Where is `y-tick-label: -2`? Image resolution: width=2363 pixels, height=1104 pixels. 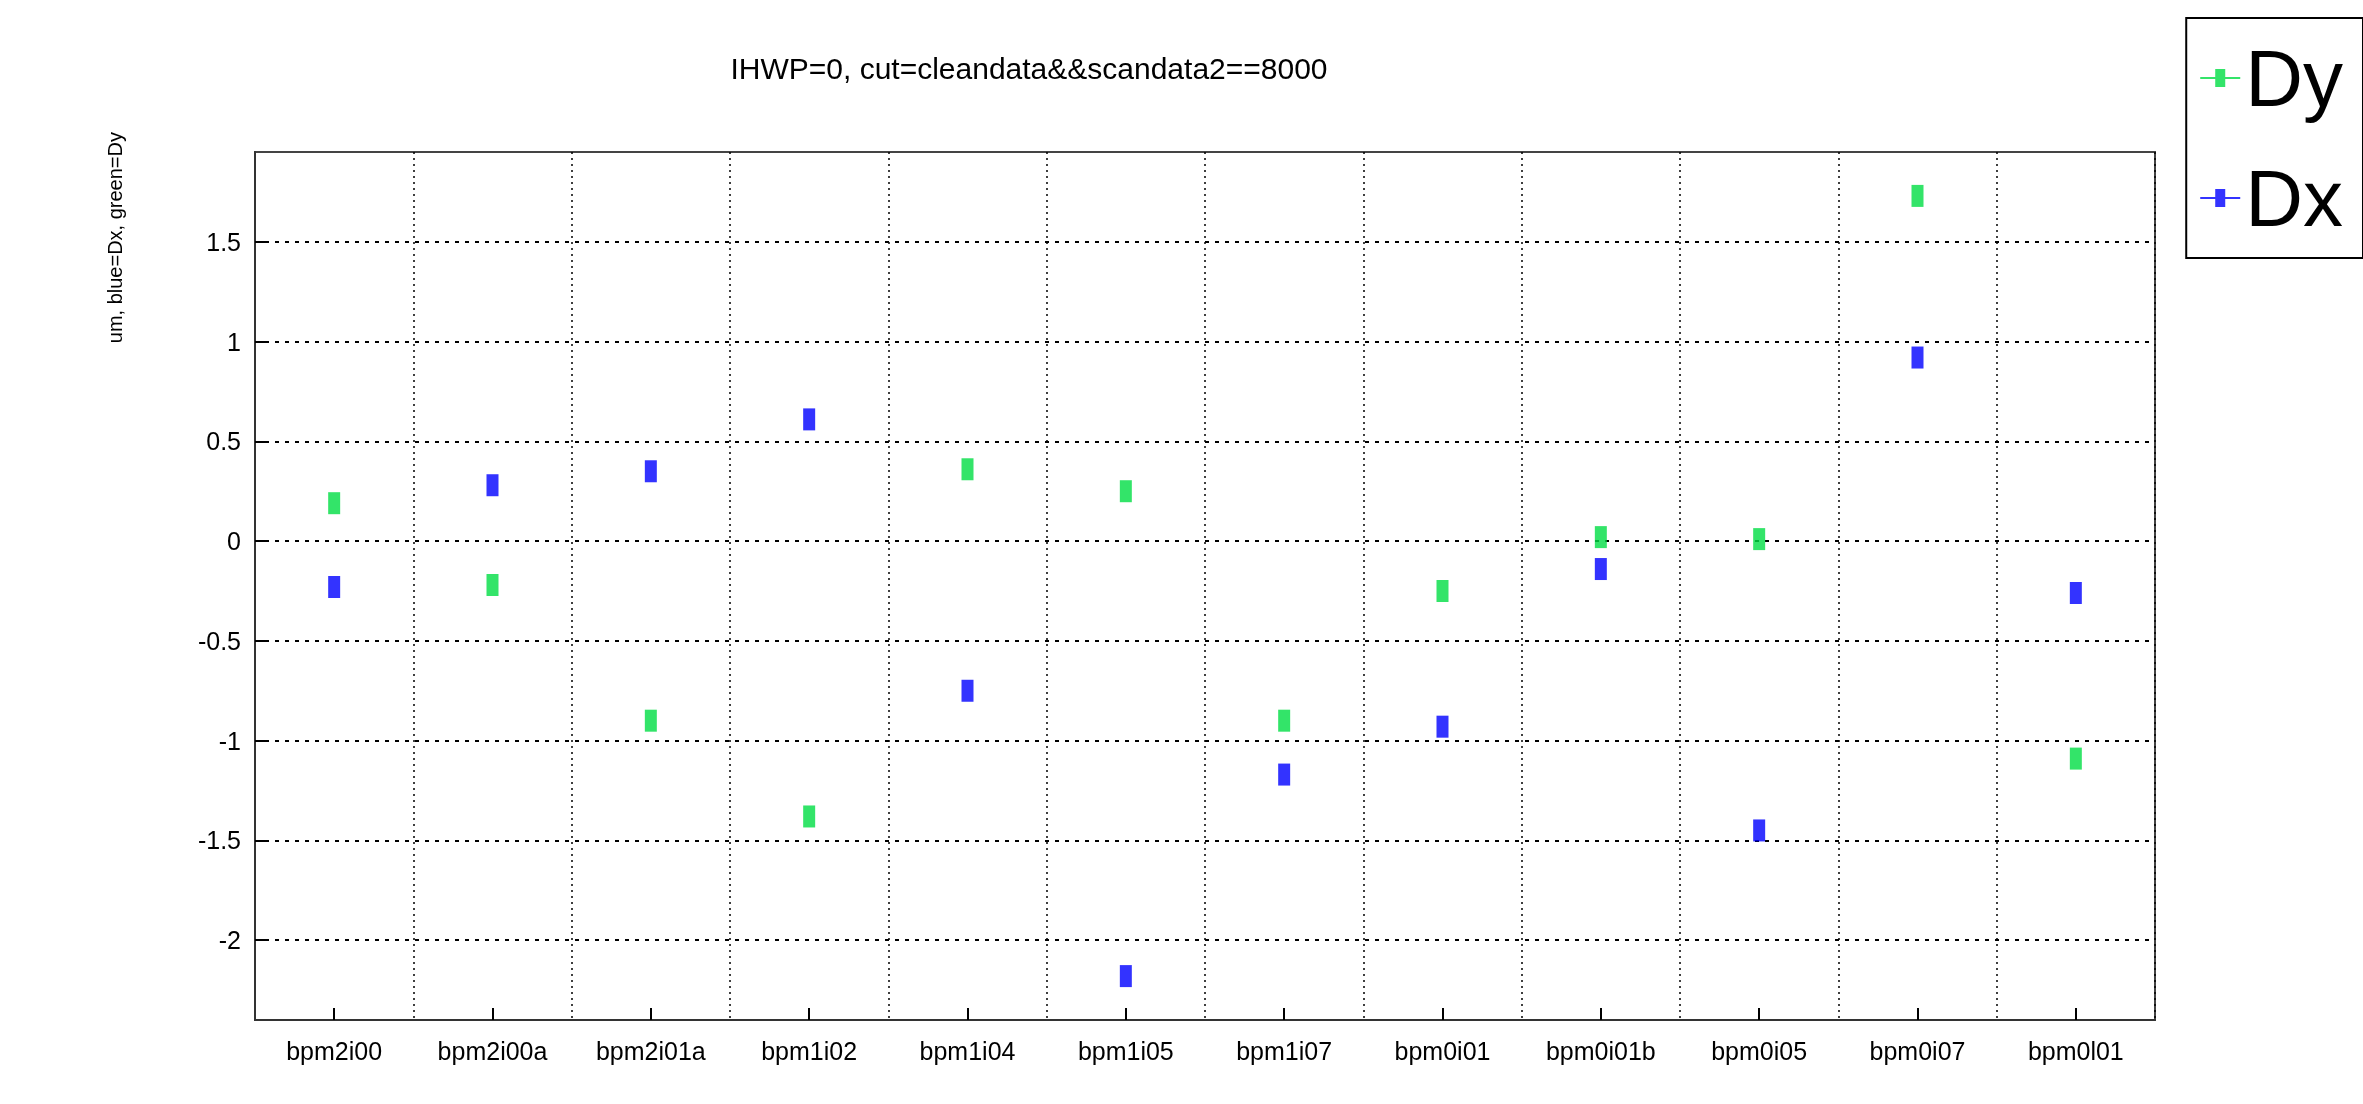 y-tick-label: -2 is located at coordinates (229, 940).